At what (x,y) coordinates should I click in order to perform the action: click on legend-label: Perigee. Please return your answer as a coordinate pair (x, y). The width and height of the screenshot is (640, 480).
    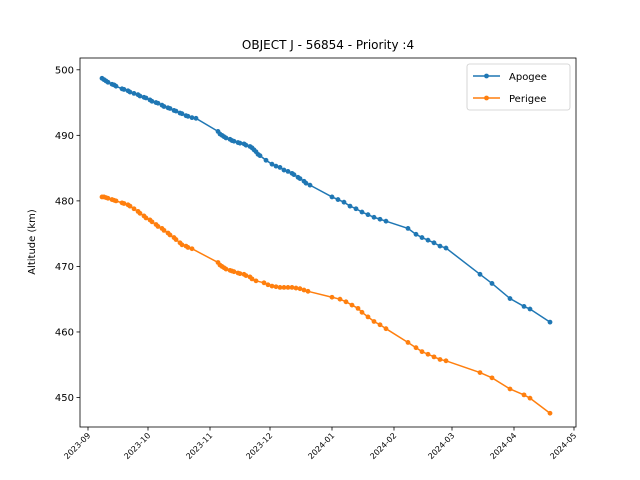
    Looking at the image, I should click on (527, 99).